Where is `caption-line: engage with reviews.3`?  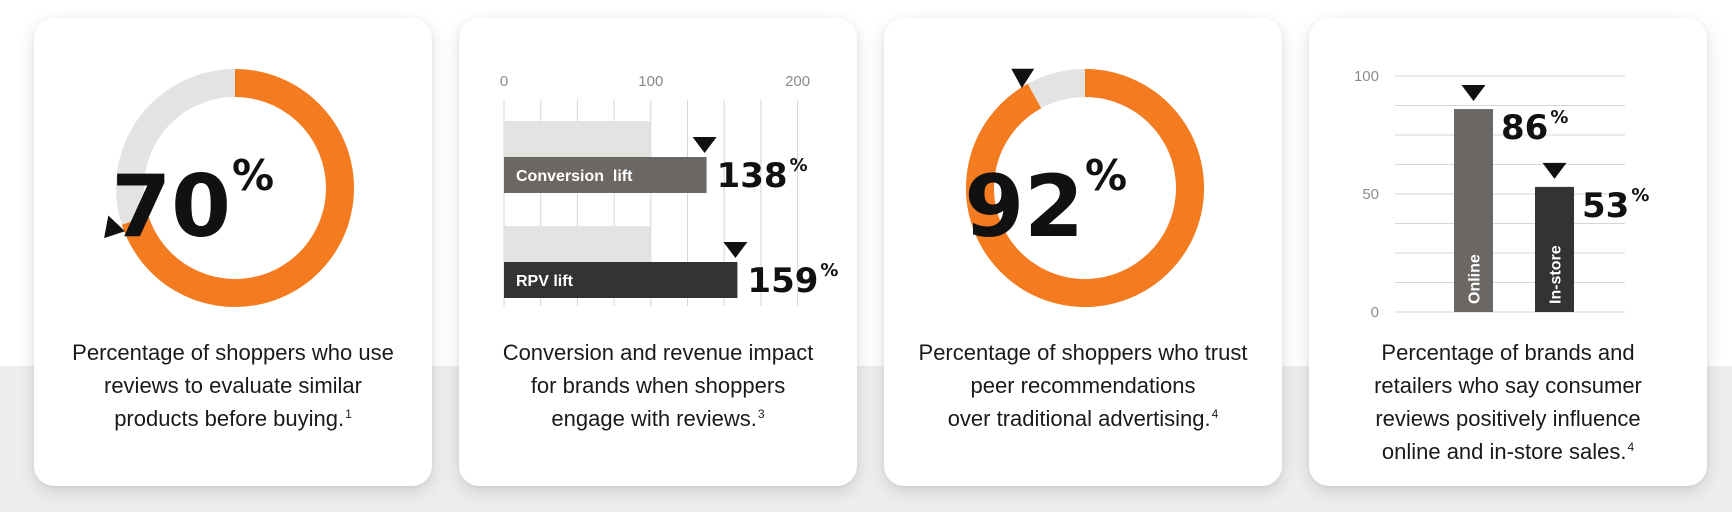
caption-line: engage with reviews.3 is located at coordinates (658, 418).